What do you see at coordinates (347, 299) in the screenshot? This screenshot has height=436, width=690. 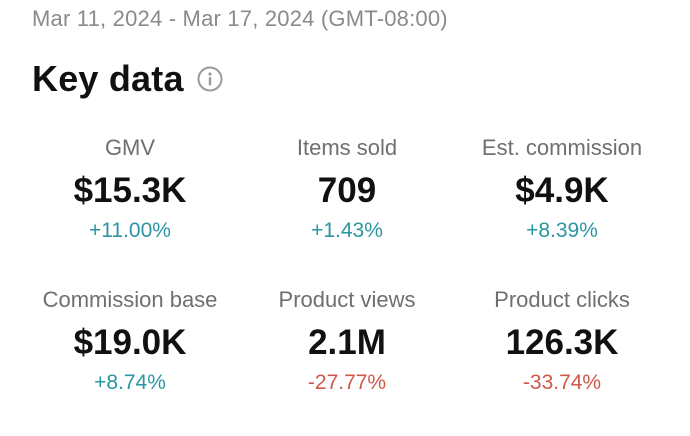 I see `metric-label: Product views` at bounding box center [347, 299].